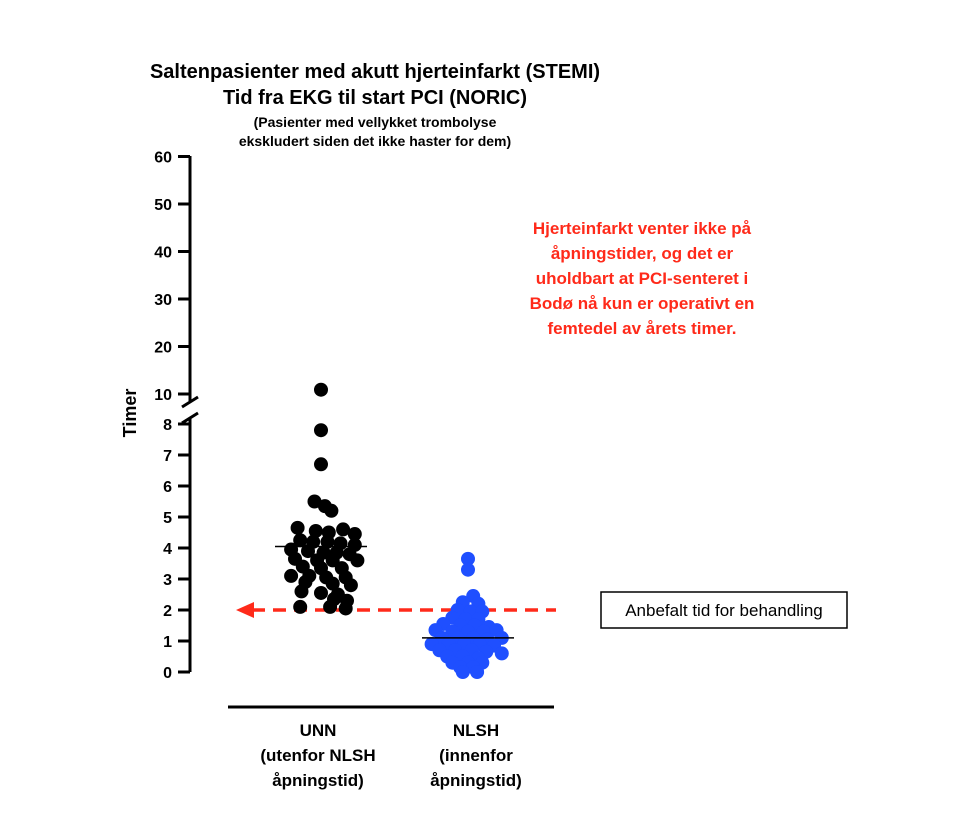  I want to click on x-category-unn-line-1: UNN, so click(318, 730).